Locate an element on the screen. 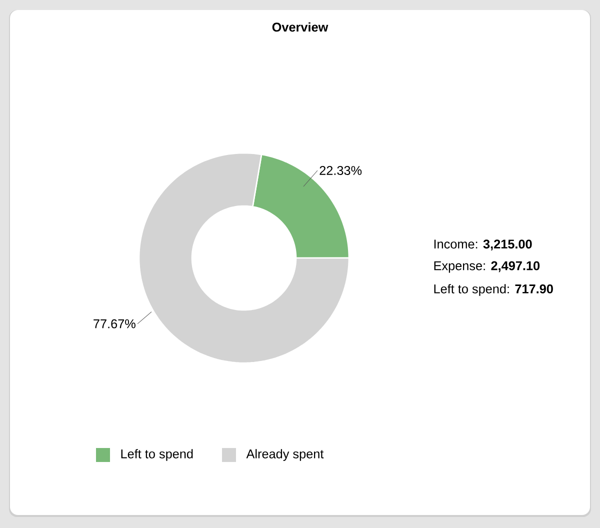  text: Income: 3,215.00 is located at coordinates (483, 245).